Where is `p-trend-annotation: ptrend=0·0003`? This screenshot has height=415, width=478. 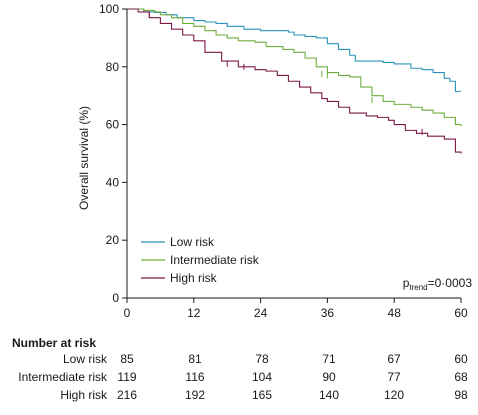
p-trend-annotation: ptrend=0·0003 is located at coordinates (438, 284).